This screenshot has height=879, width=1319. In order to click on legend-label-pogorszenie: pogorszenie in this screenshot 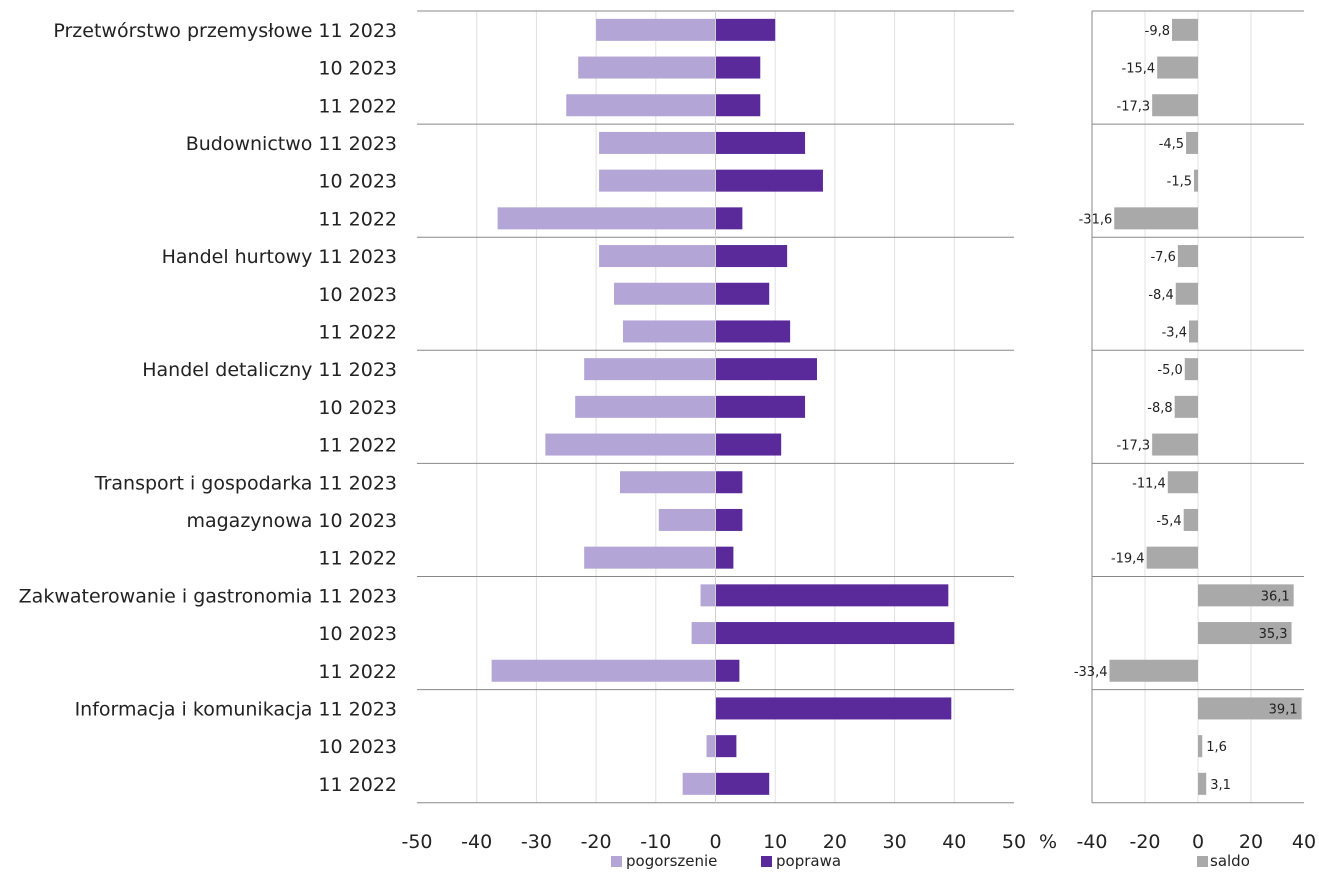, I will do `click(671, 861)`.